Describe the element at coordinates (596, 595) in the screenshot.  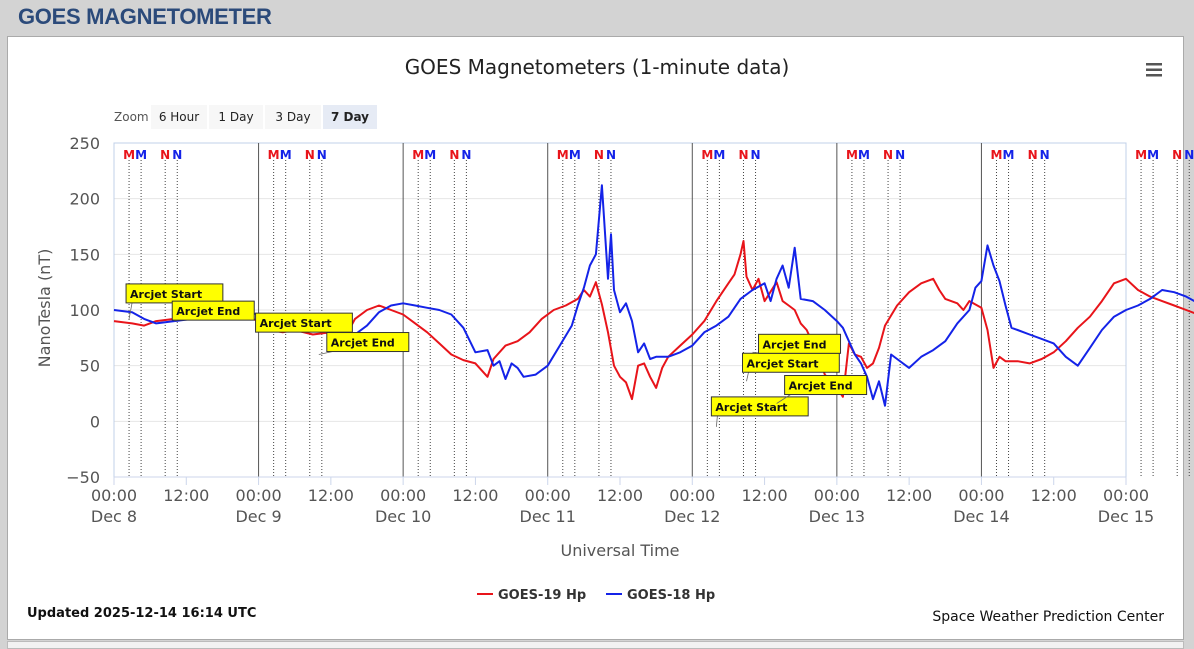
I see `legend: GOES-19 Hp GOES-18 Hp` at that location.